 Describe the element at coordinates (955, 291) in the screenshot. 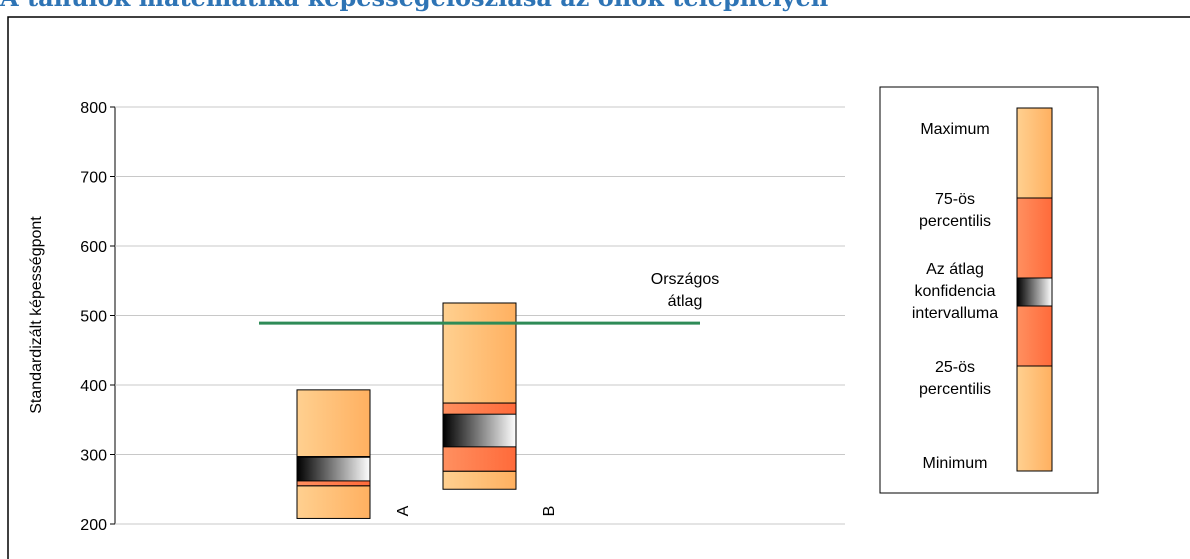

I see `legend-label: konfidencia` at that location.